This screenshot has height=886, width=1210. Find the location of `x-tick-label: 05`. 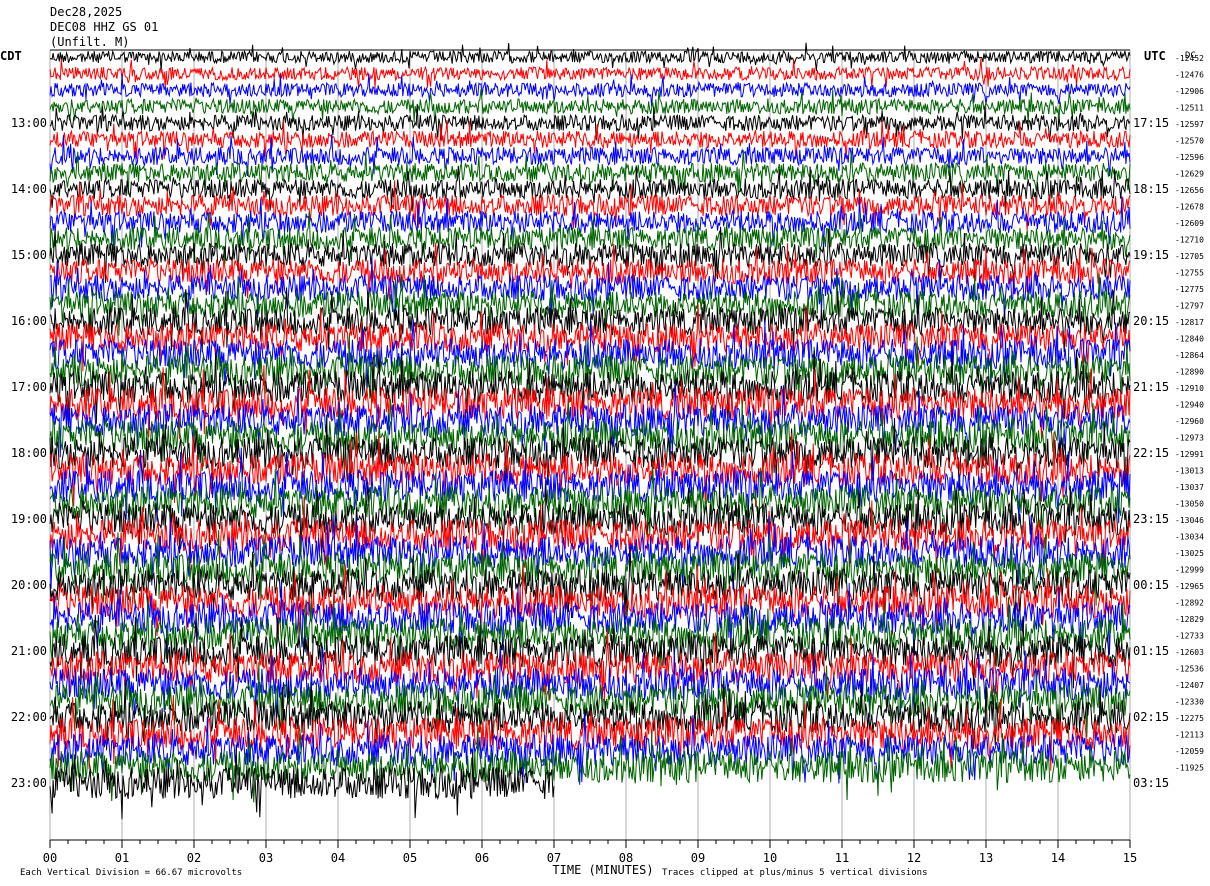

x-tick-label: 05 is located at coordinates (410, 858).